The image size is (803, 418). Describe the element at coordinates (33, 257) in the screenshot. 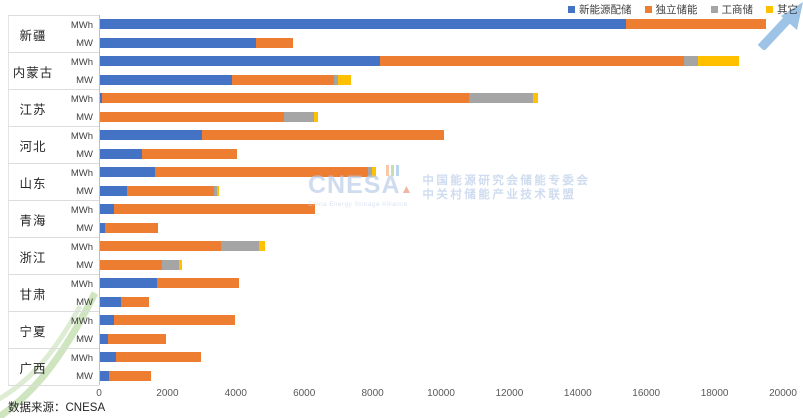

I see `province-label: 浙江` at that location.